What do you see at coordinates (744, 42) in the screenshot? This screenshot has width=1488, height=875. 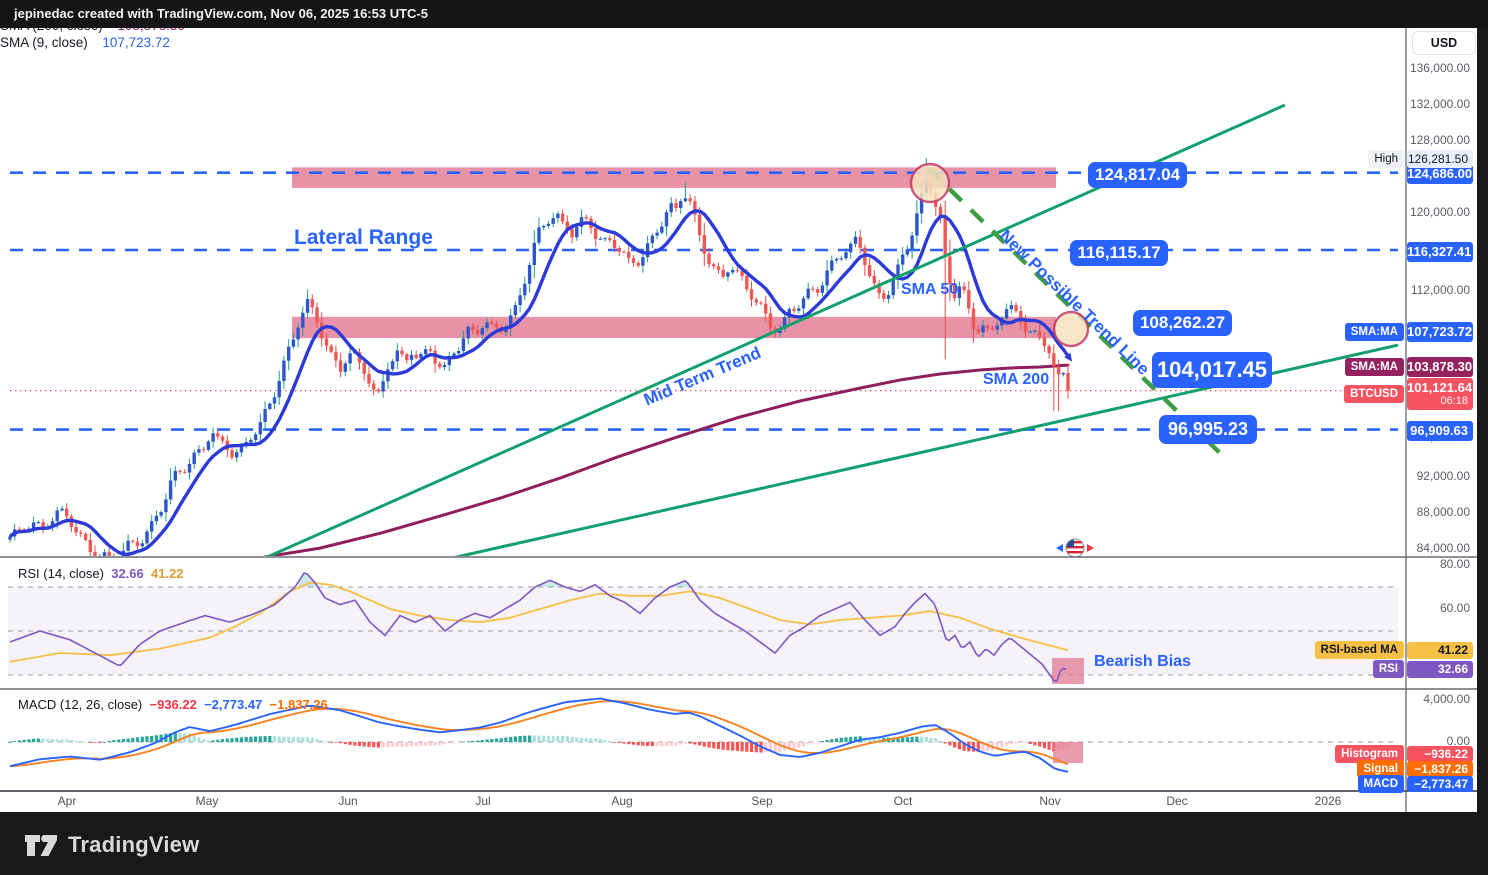 I see `sma9-legend-row: SMA (9, close) 107,723.72` at bounding box center [744, 42].